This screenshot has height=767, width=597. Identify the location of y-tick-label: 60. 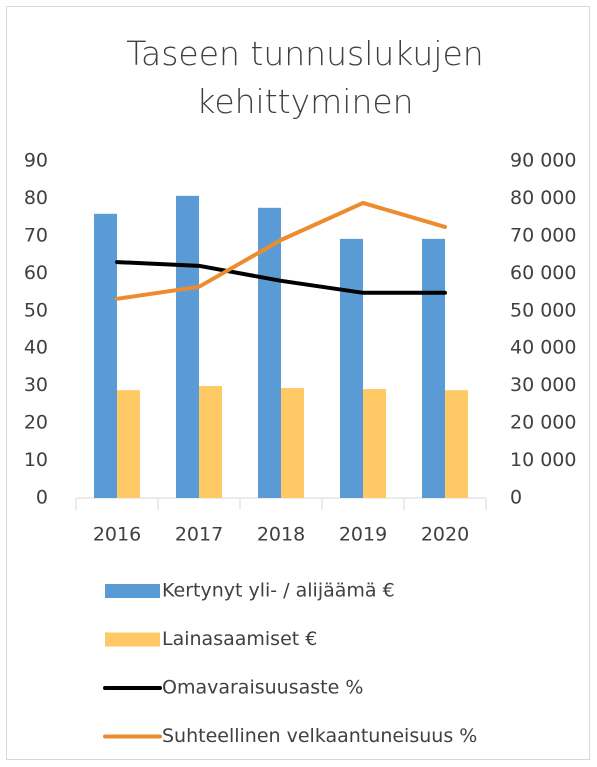
(36, 273).